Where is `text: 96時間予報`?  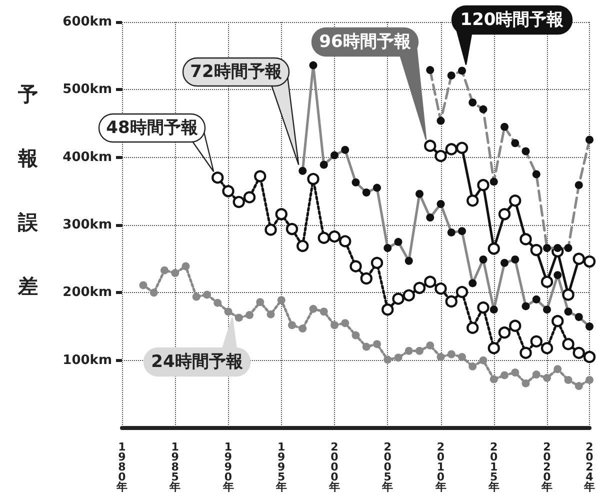
text: 96時間予報 is located at coordinates (365, 42).